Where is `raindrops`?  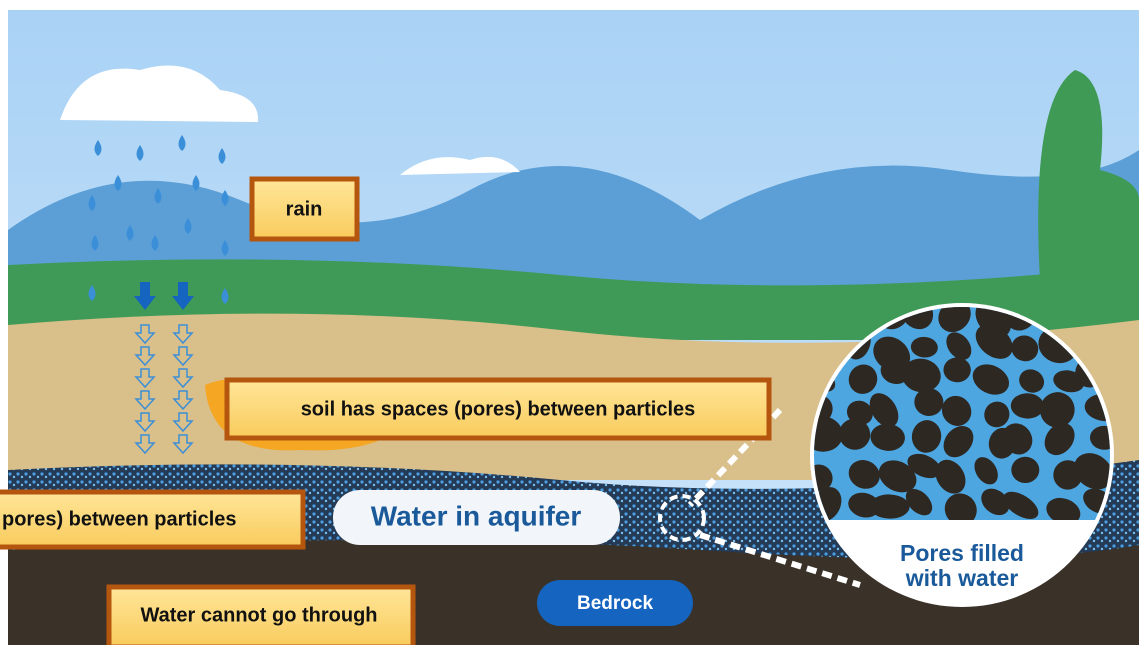 raindrops is located at coordinates (158, 219).